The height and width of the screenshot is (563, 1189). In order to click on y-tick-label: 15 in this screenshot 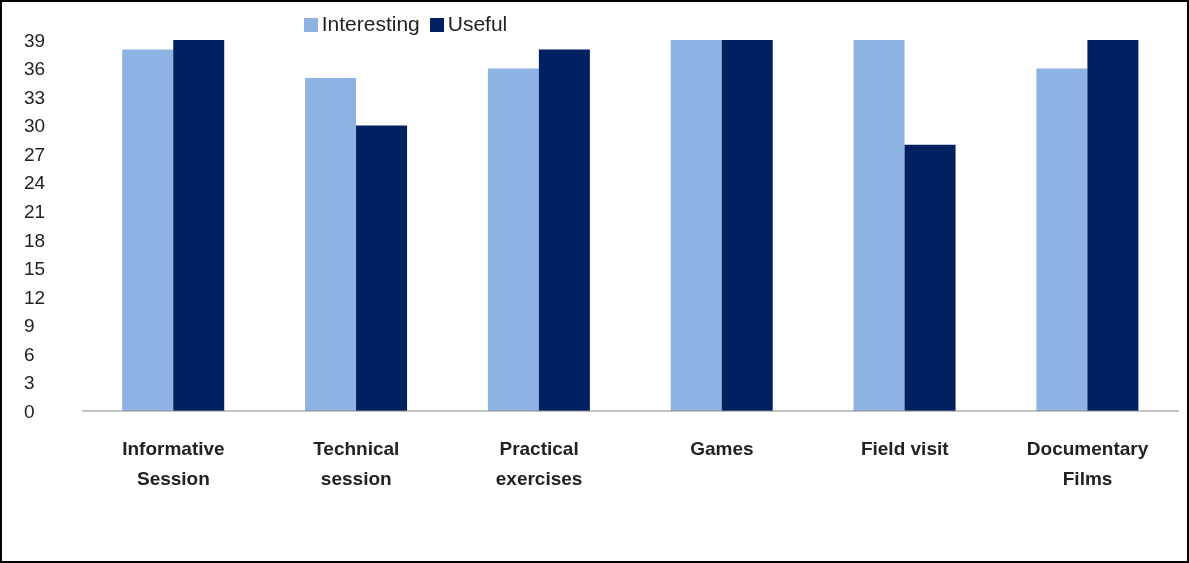, I will do `click(35, 269)`.